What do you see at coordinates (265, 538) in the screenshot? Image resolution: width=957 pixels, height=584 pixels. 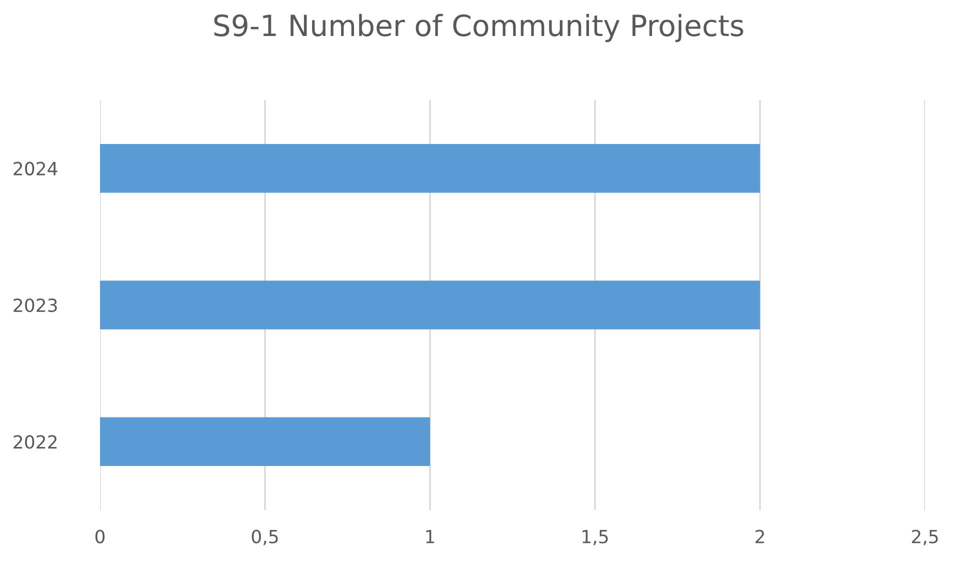 I see `x-tick-label: 0,5` at bounding box center [265, 538].